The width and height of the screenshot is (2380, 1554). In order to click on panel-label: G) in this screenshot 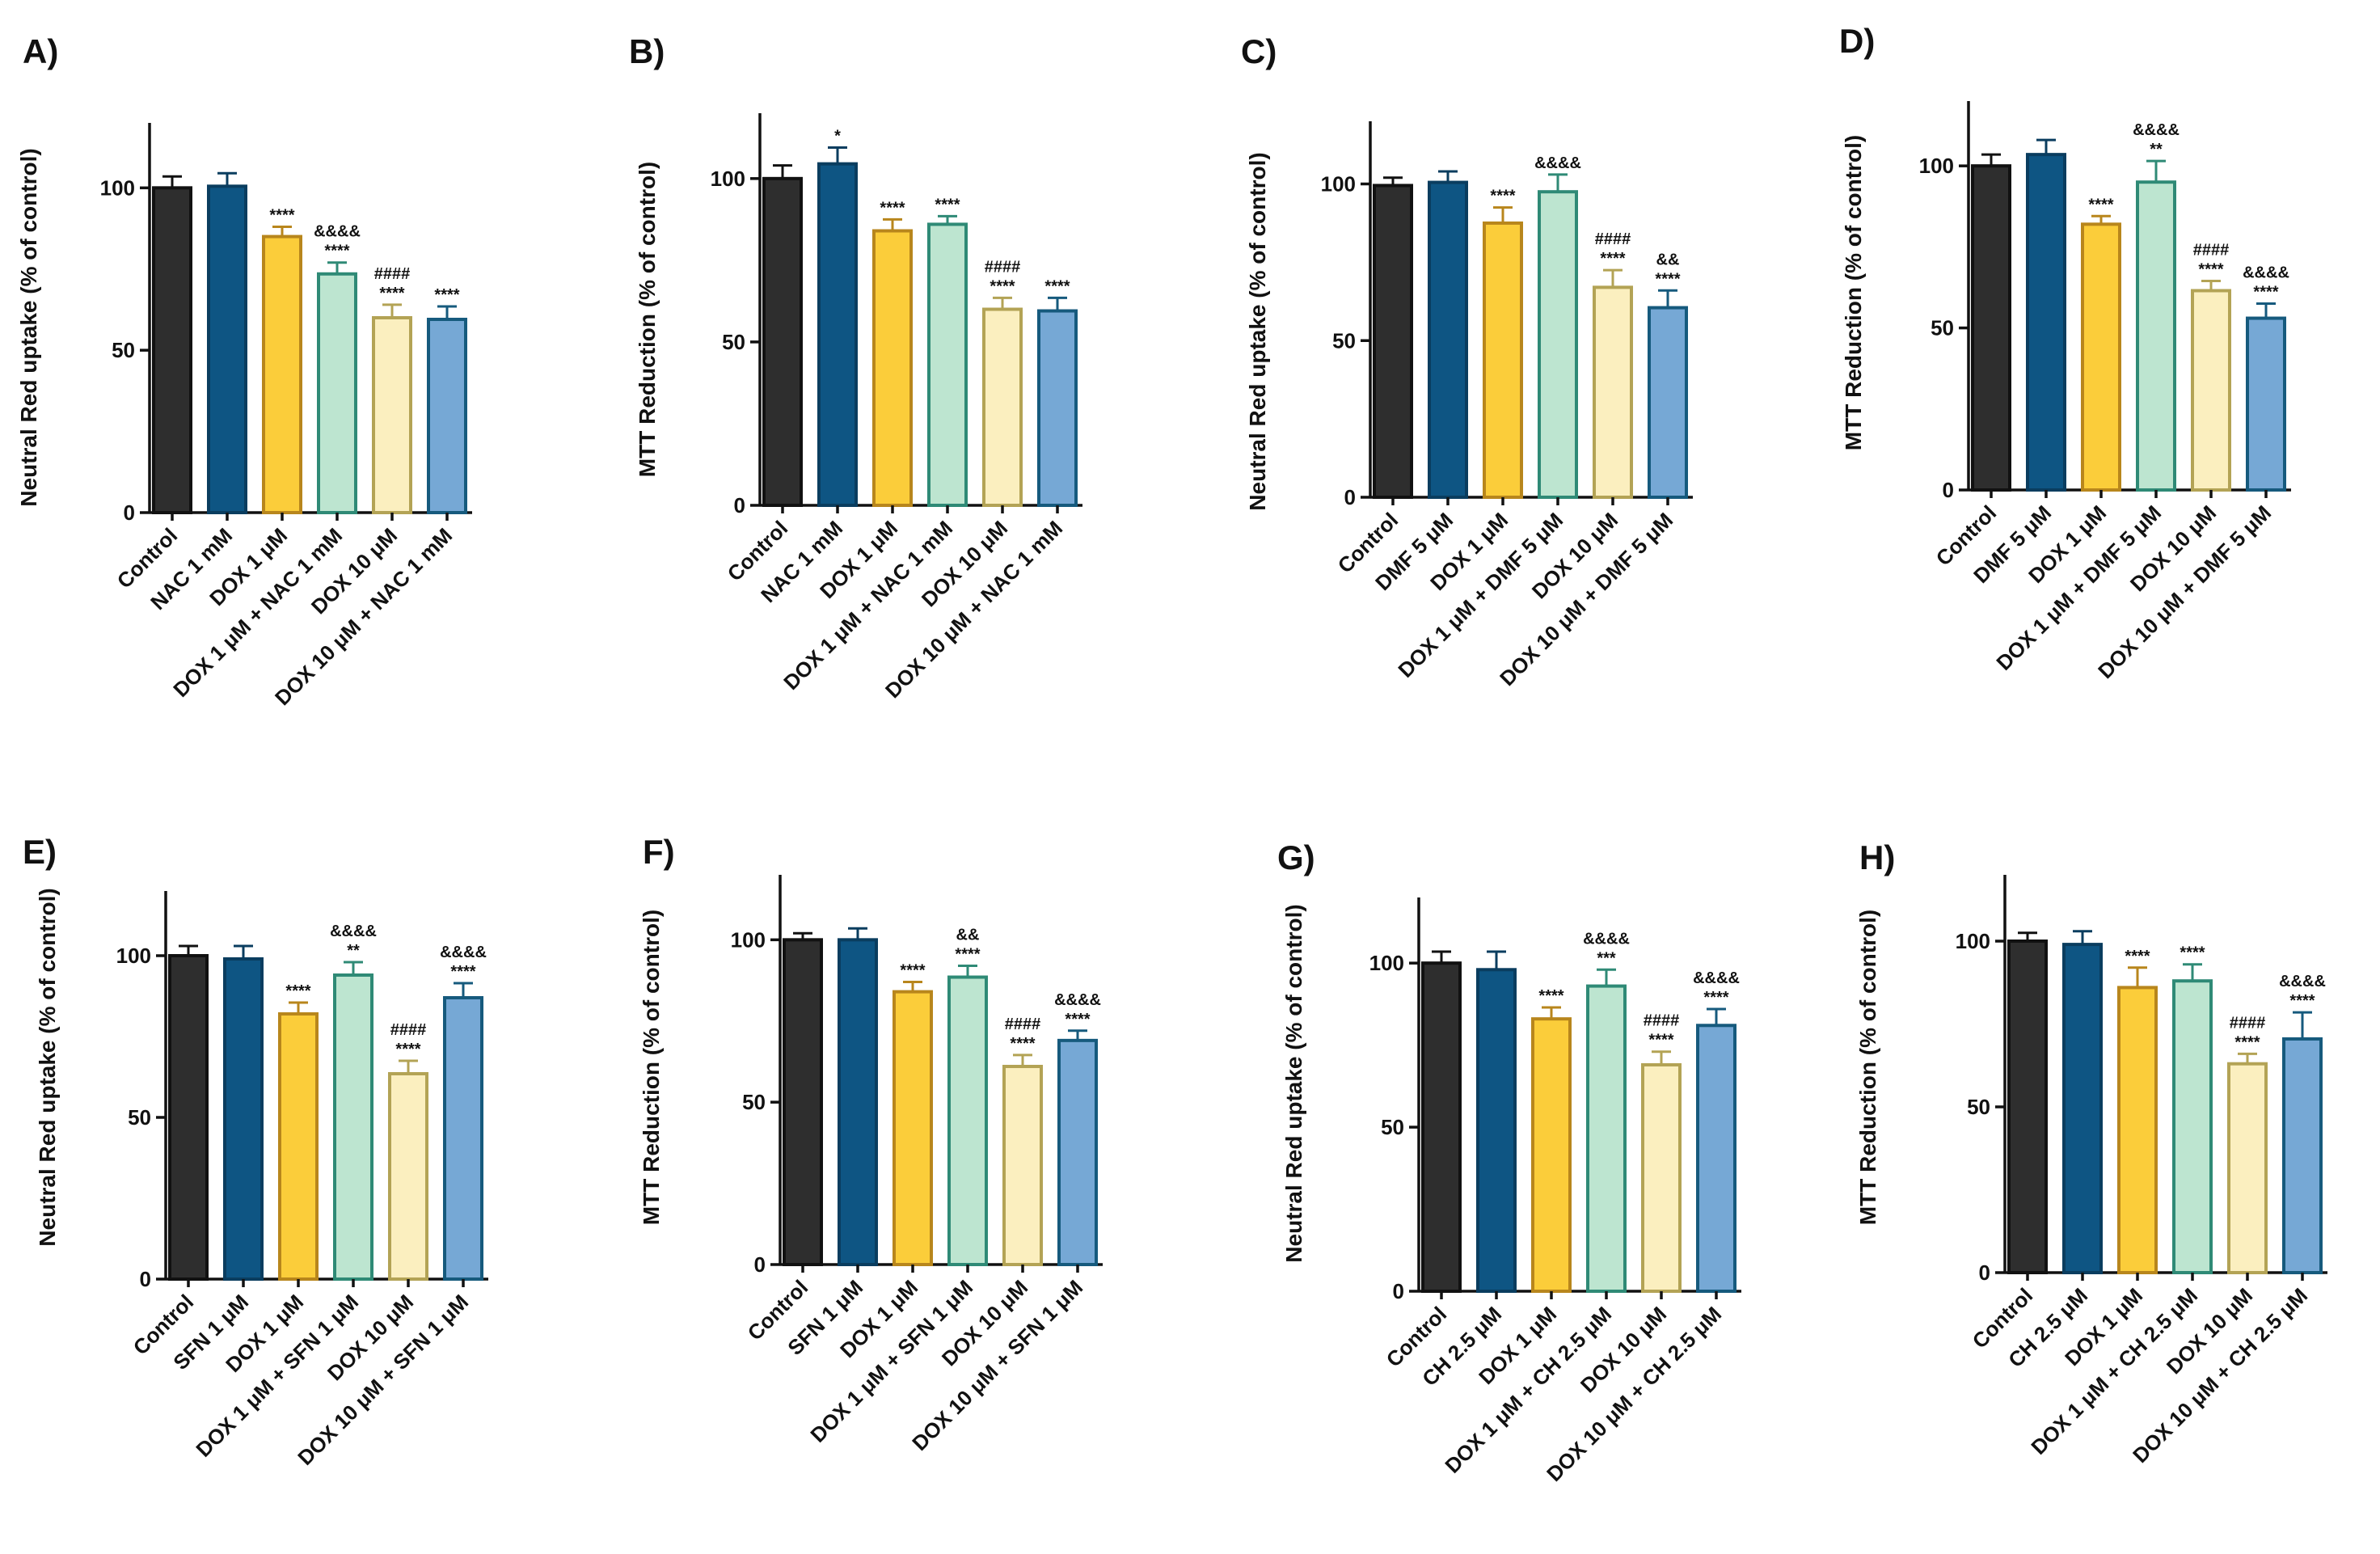, I will do `click(1296, 857)`.